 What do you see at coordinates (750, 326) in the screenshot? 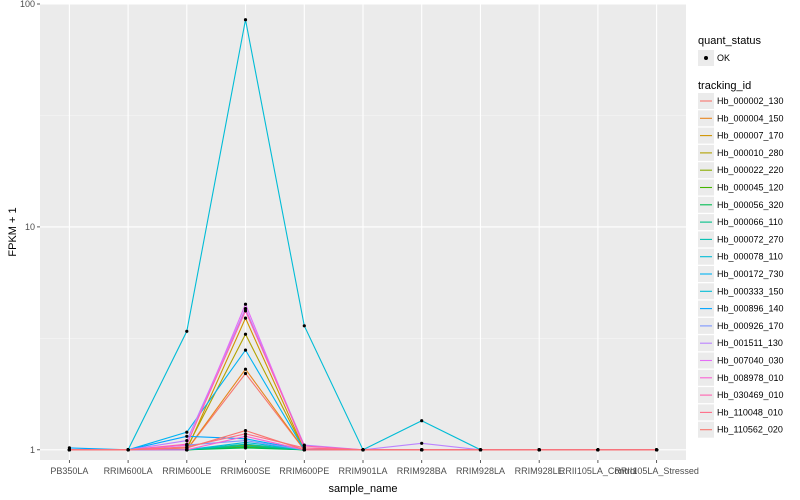
I see `legend-label-Hb_000926_170: Hb_000926_170` at bounding box center [750, 326].